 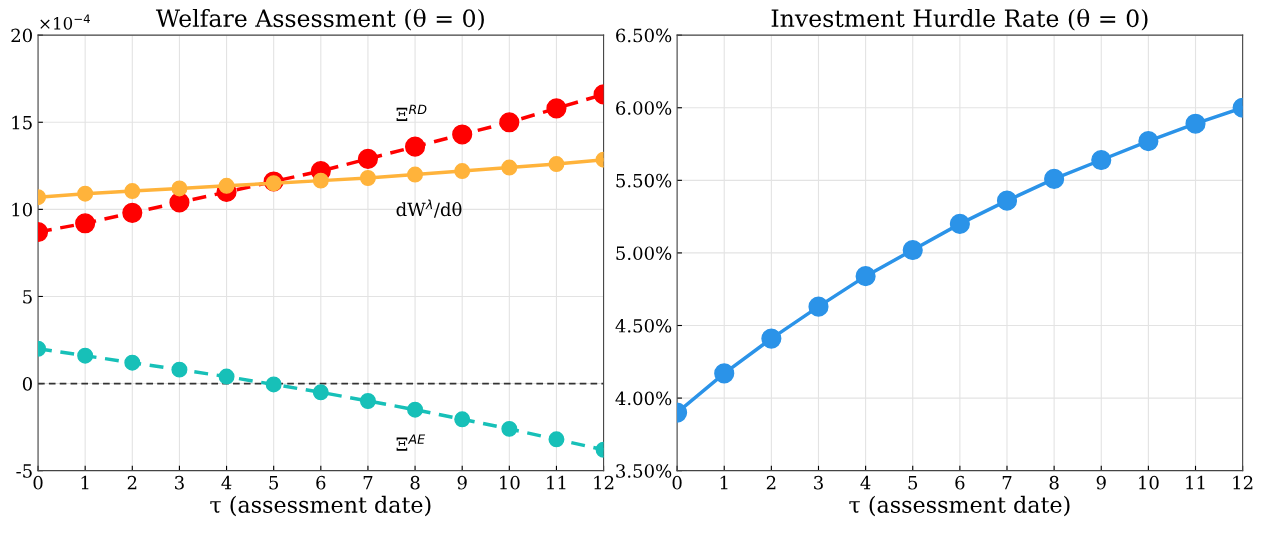 I want to click on y-tick-label: 4.50%, so click(x=643, y=325).